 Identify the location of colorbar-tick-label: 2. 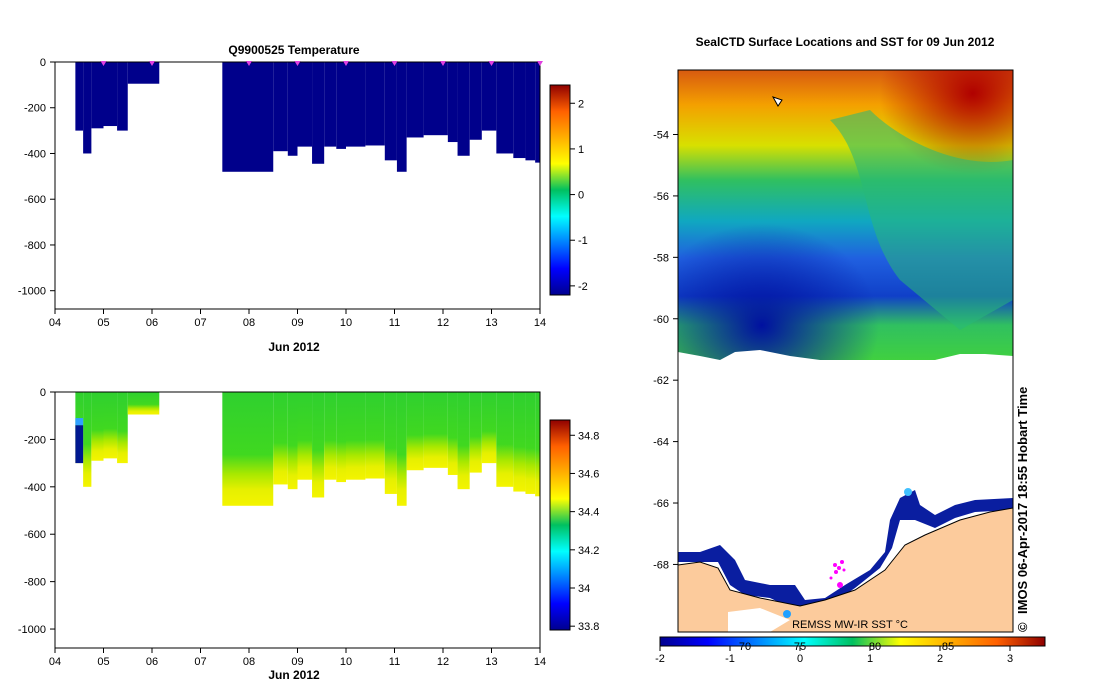
(581, 104).